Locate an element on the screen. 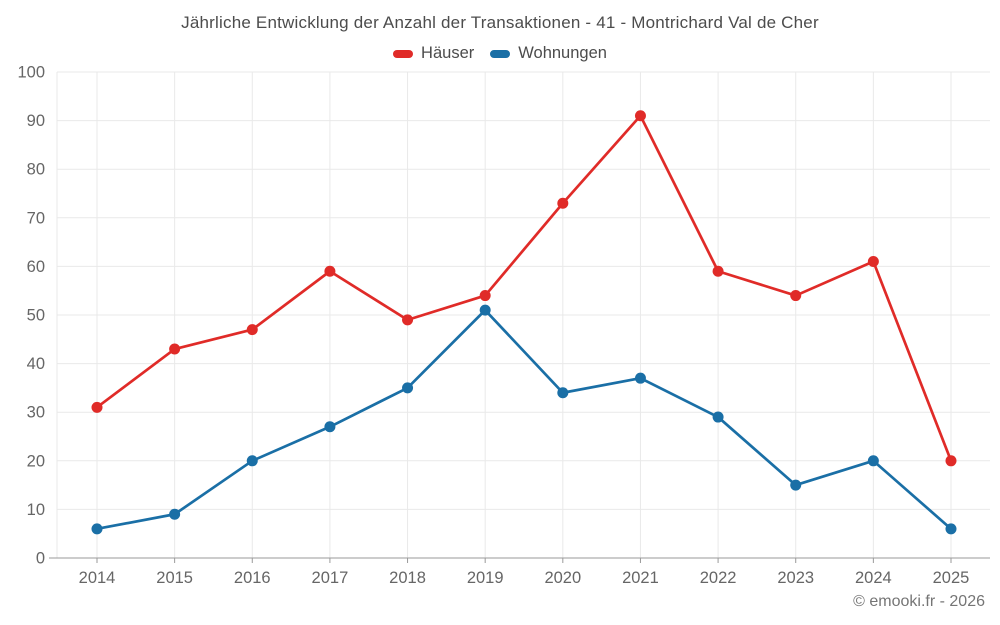  legend-item-wohnungen: Wohnungen is located at coordinates (548, 53).